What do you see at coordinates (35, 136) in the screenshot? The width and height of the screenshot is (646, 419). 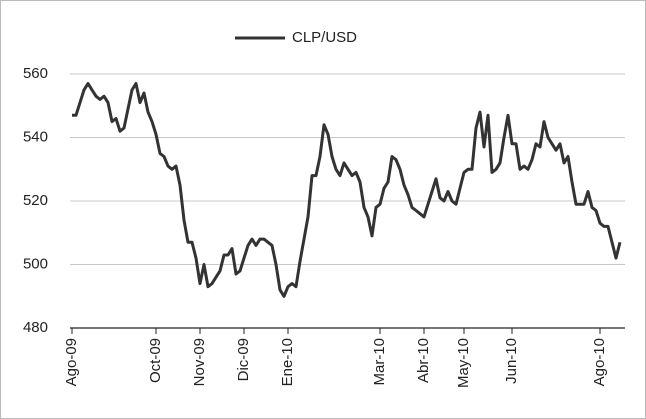 I see `y-tick-label: 540` at bounding box center [35, 136].